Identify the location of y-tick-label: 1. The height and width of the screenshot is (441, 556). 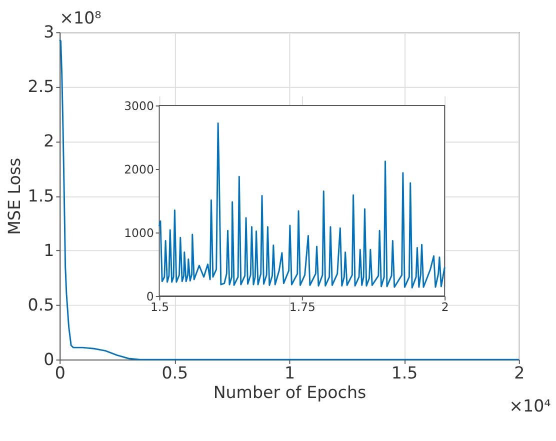
(49, 250).